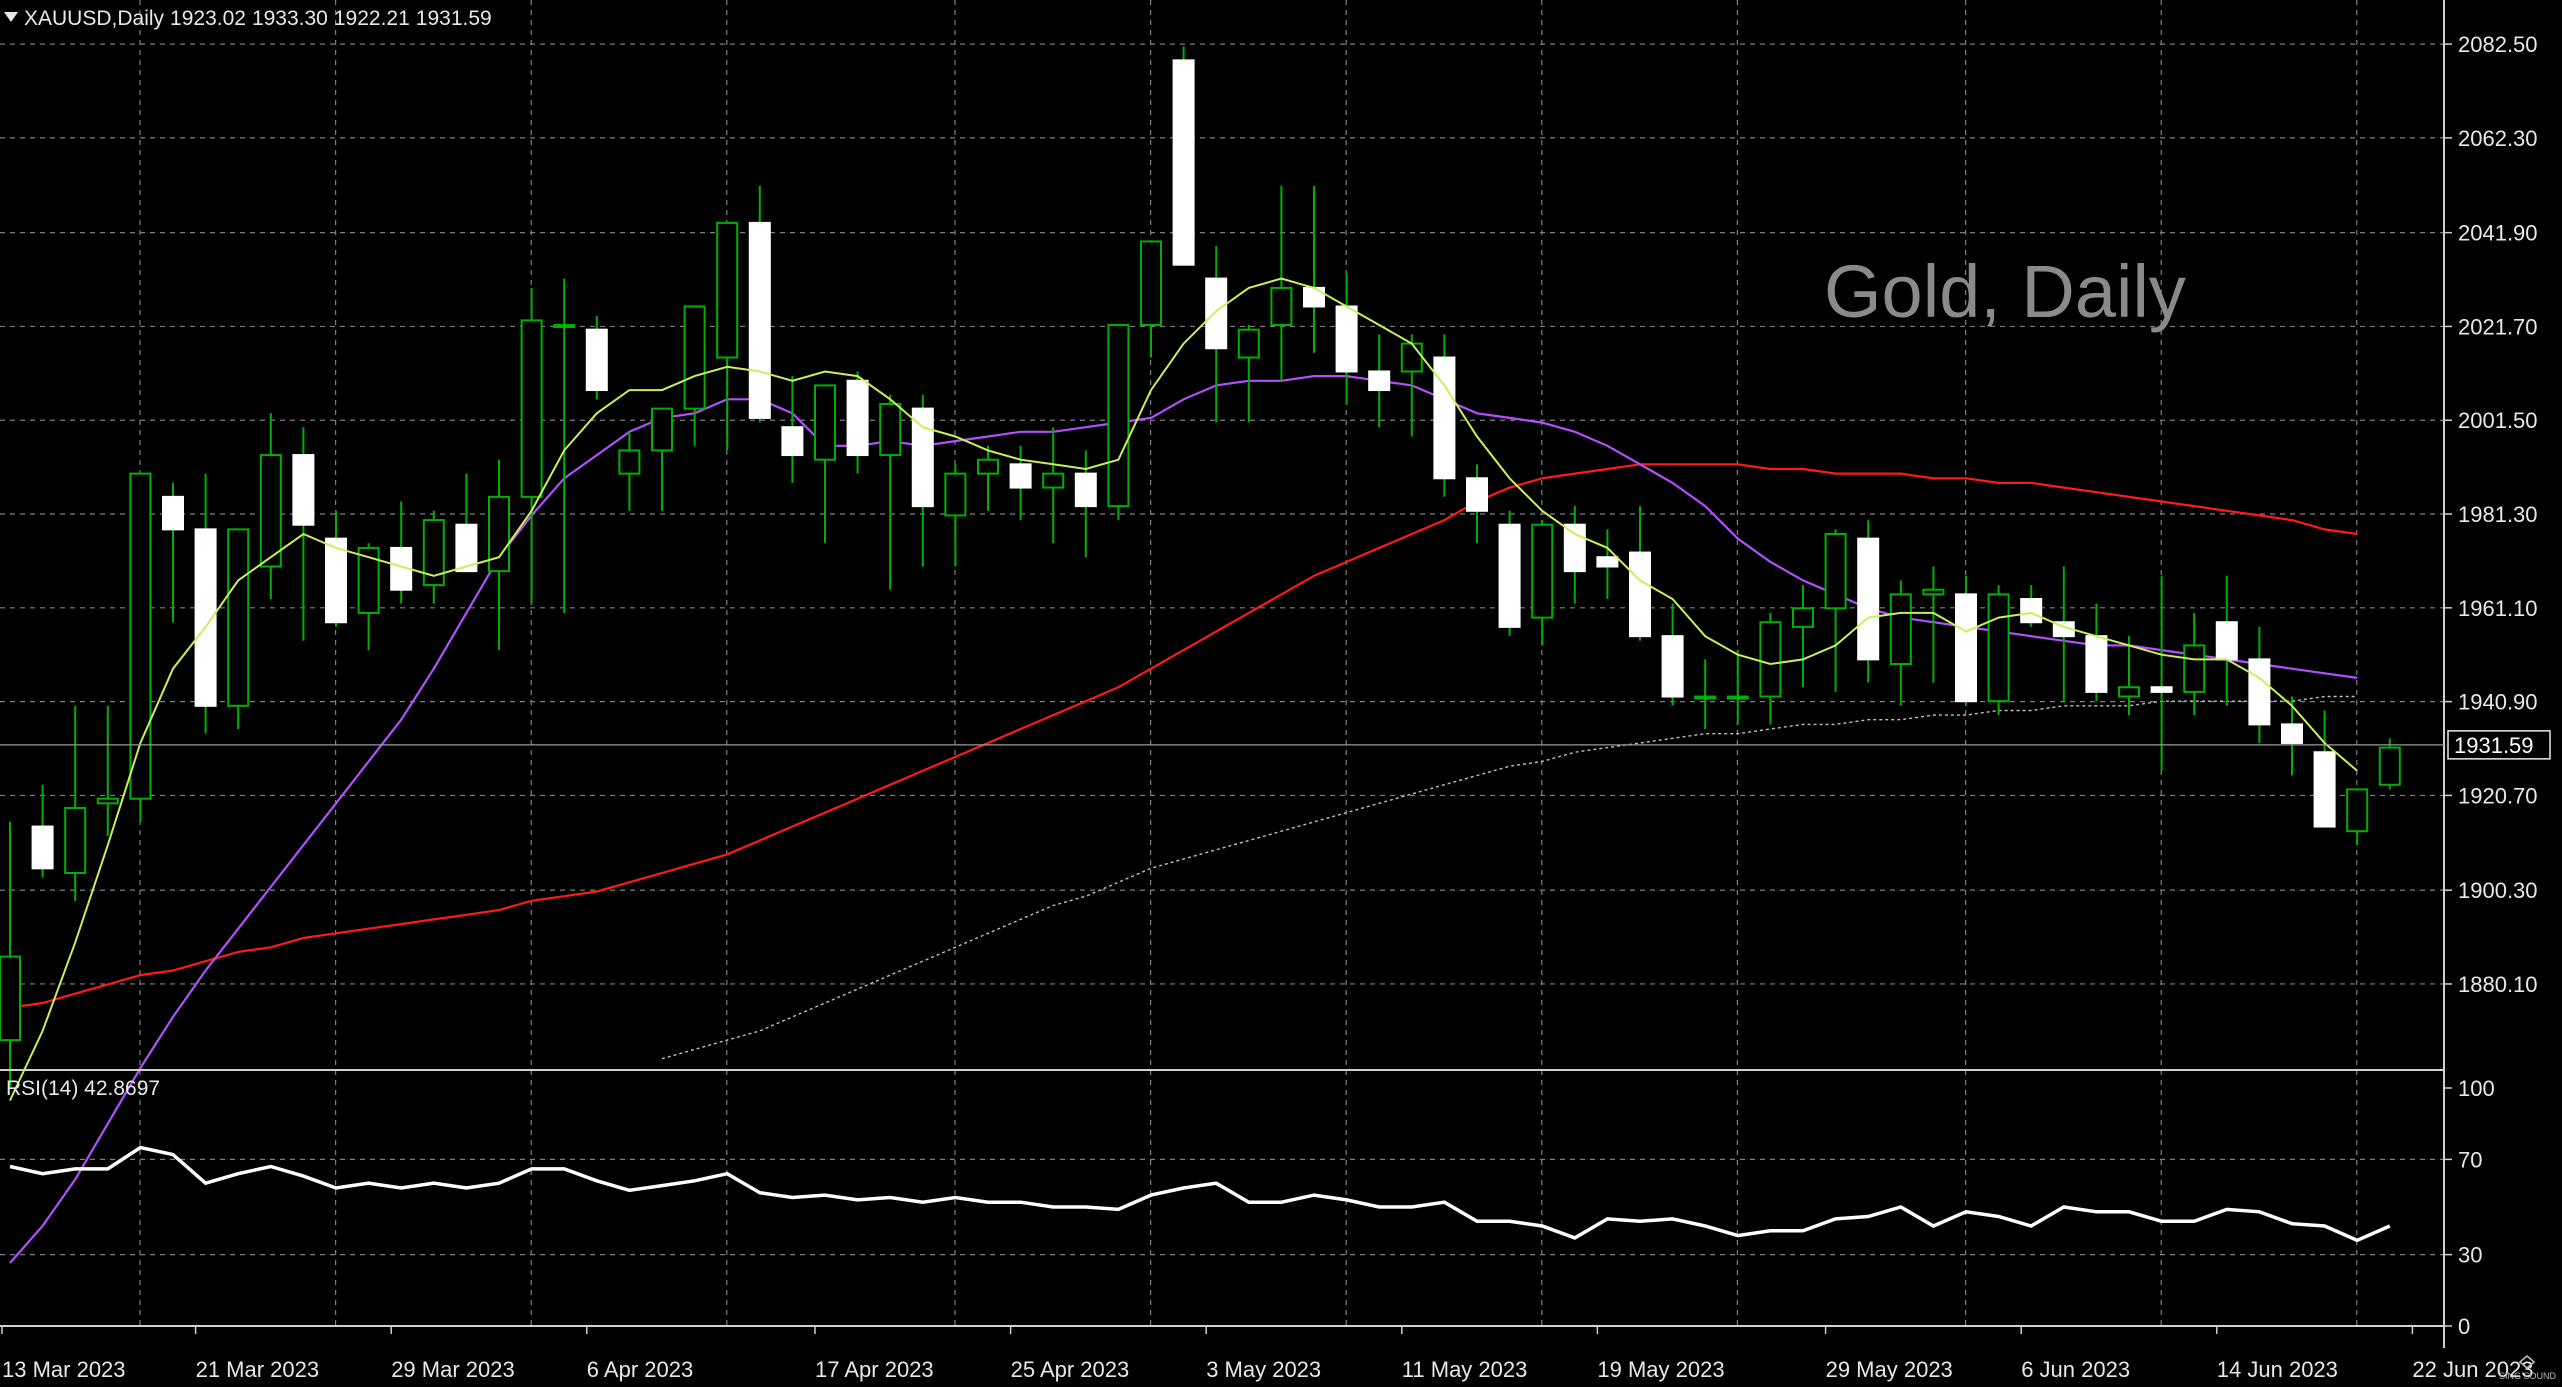 The height and width of the screenshot is (1387, 2562). I want to click on rsi-tick-label: 0, so click(2464, 1326).